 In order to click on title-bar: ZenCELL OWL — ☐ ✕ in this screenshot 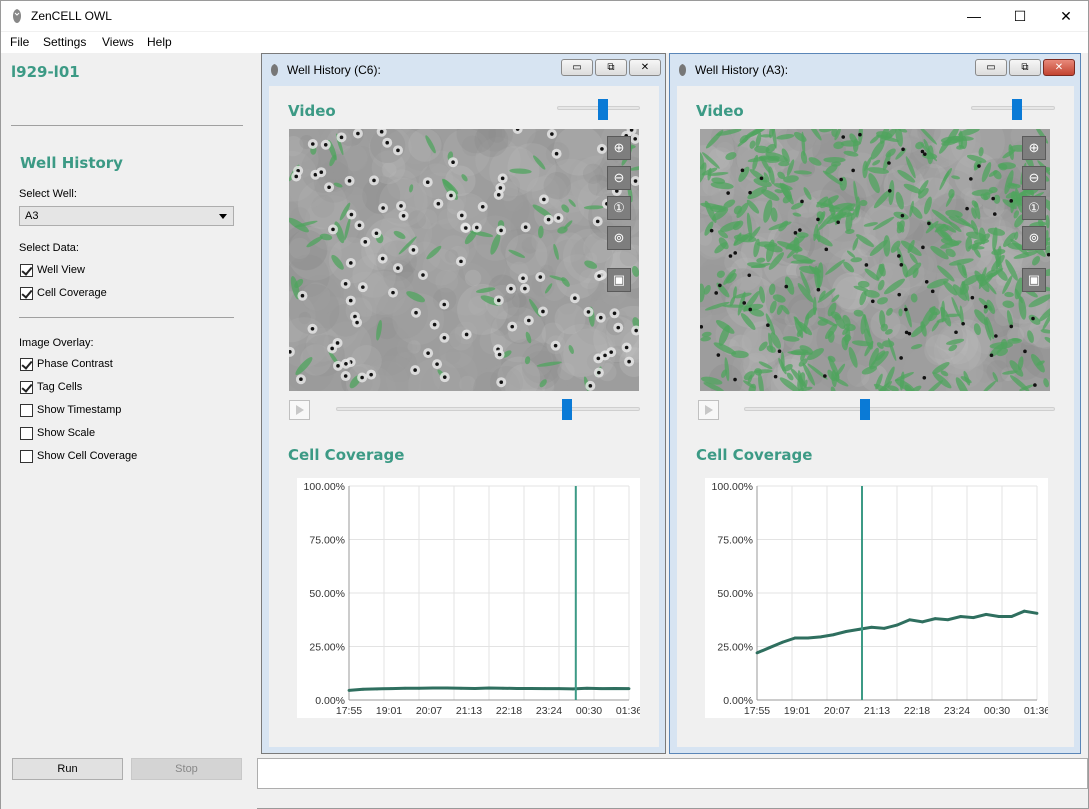, I will do `click(544, 16)`.